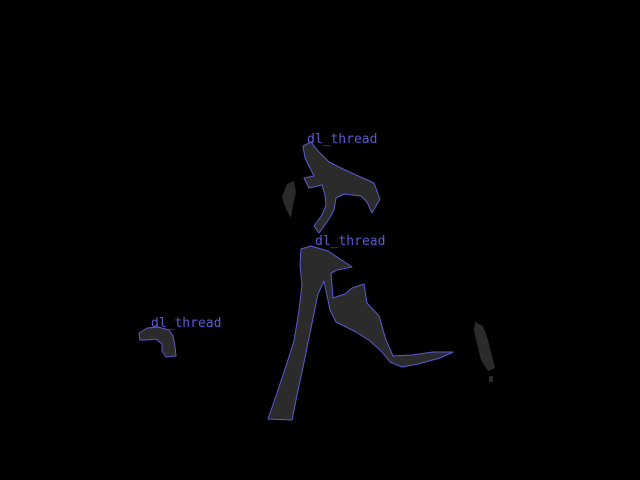  I want to click on unlabeled-blob-left, so click(289, 199).